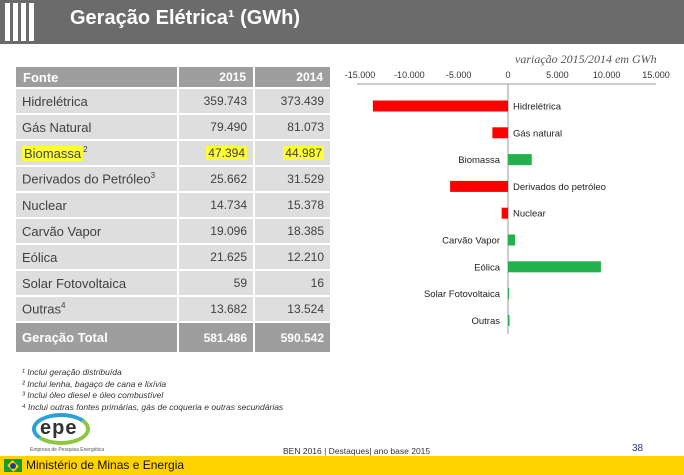 The image size is (684, 475). What do you see at coordinates (97, 336) in the screenshot?
I see `total-label: Geração Total` at bounding box center [97, 336].